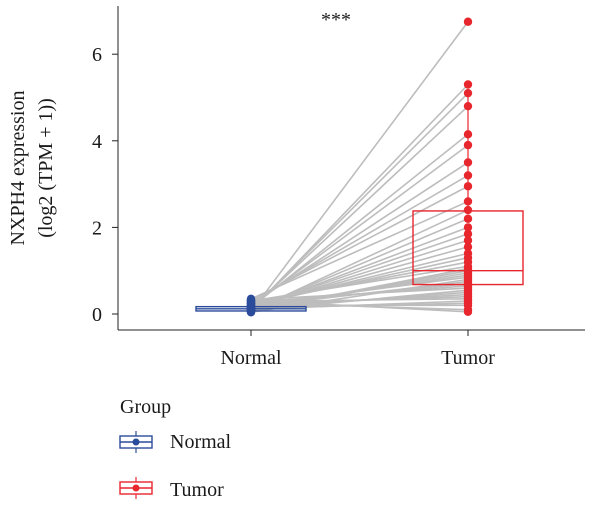 The width and height of the screenshot is (600, 505). What do you see at coordinates (145, 407) in the screenshot?
I see `legend-title: Group` at bounding box center [145, 407].